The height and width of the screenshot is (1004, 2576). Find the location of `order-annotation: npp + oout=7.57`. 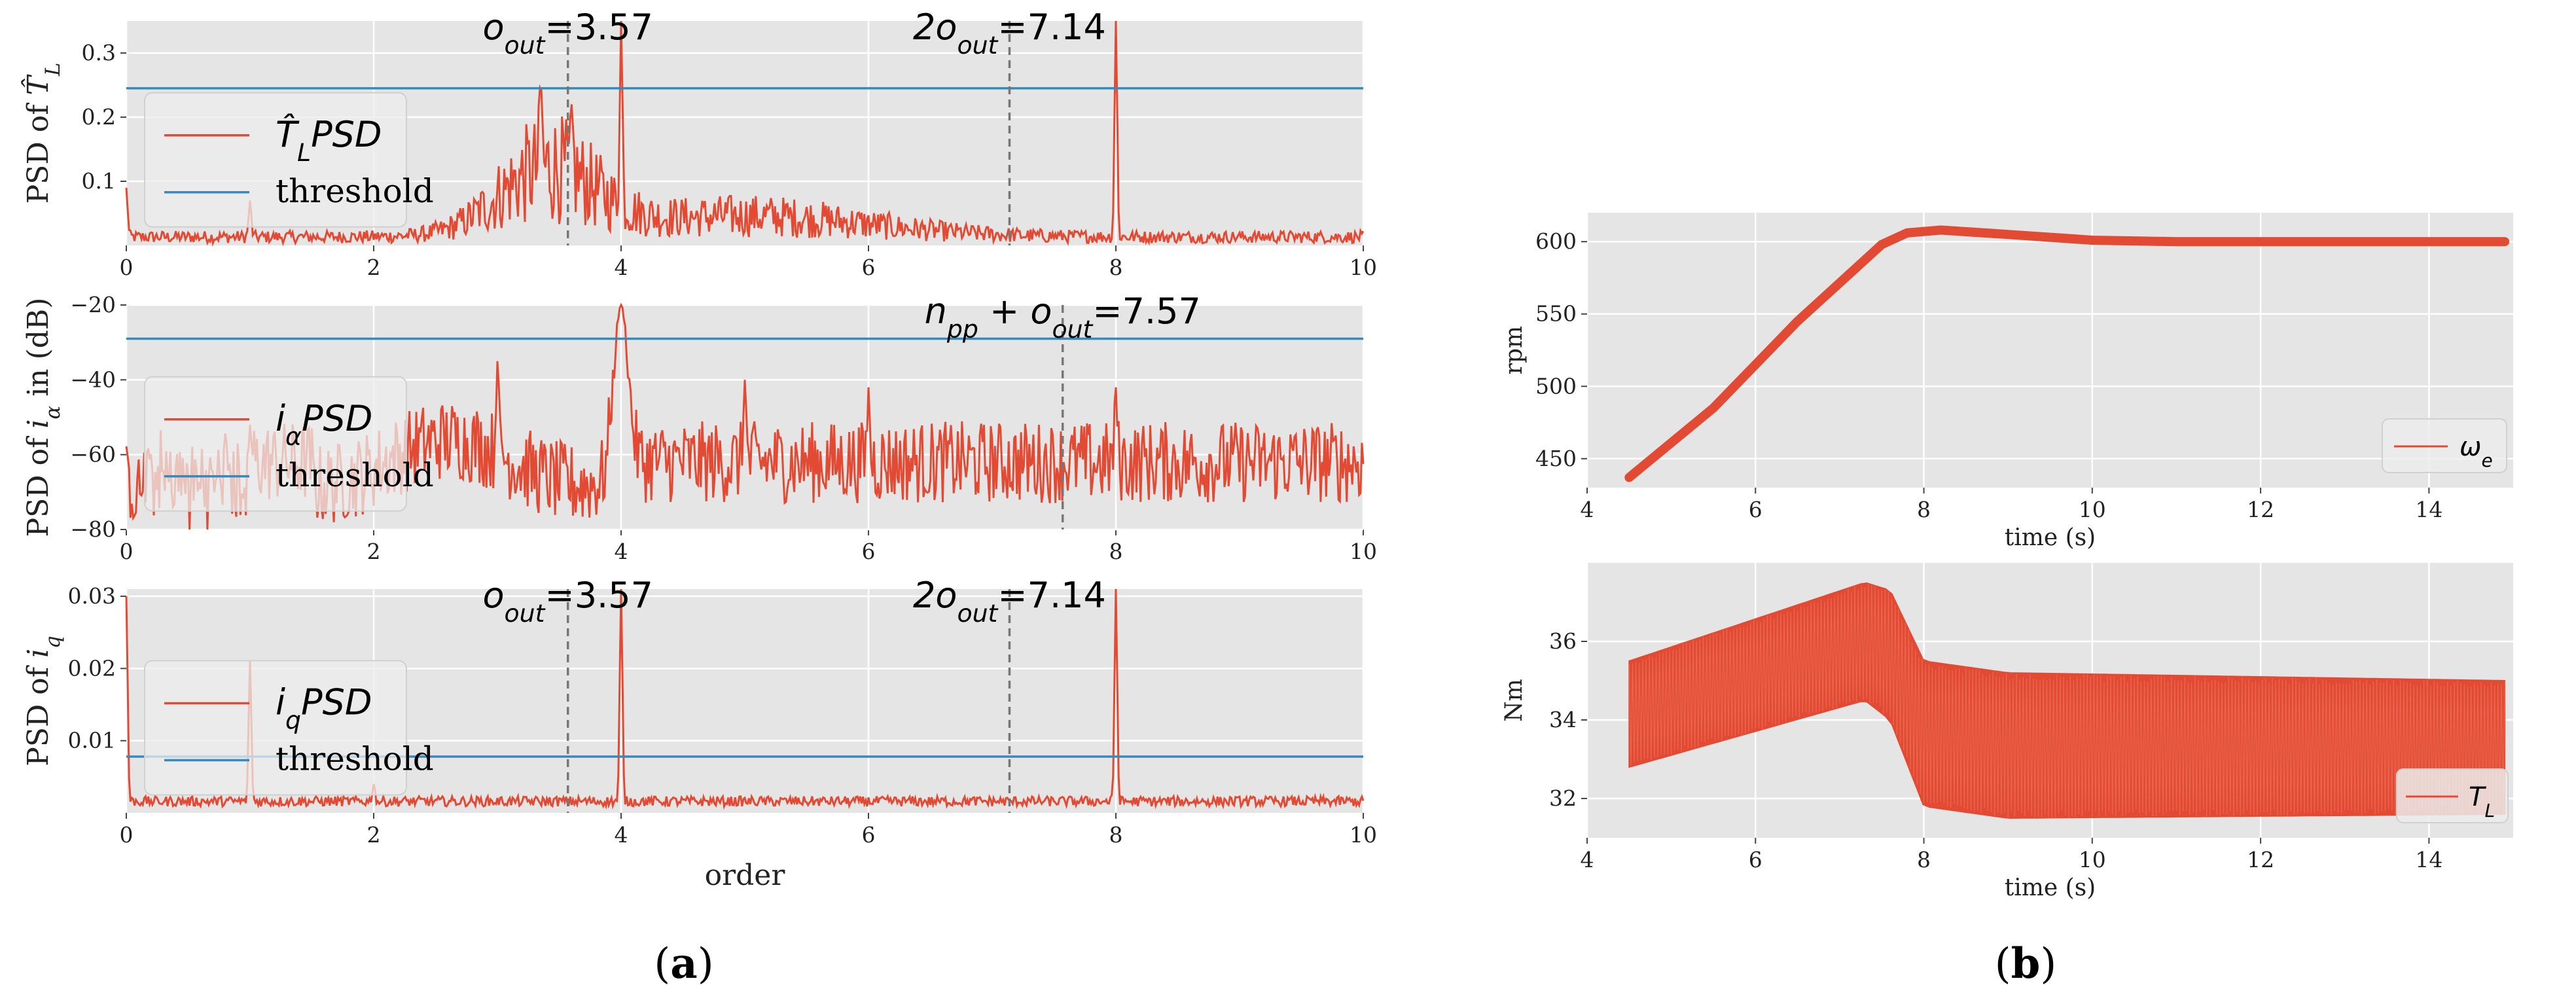

order-annotation: npp + oout=7.57 is located at coordinates (1063, 317).